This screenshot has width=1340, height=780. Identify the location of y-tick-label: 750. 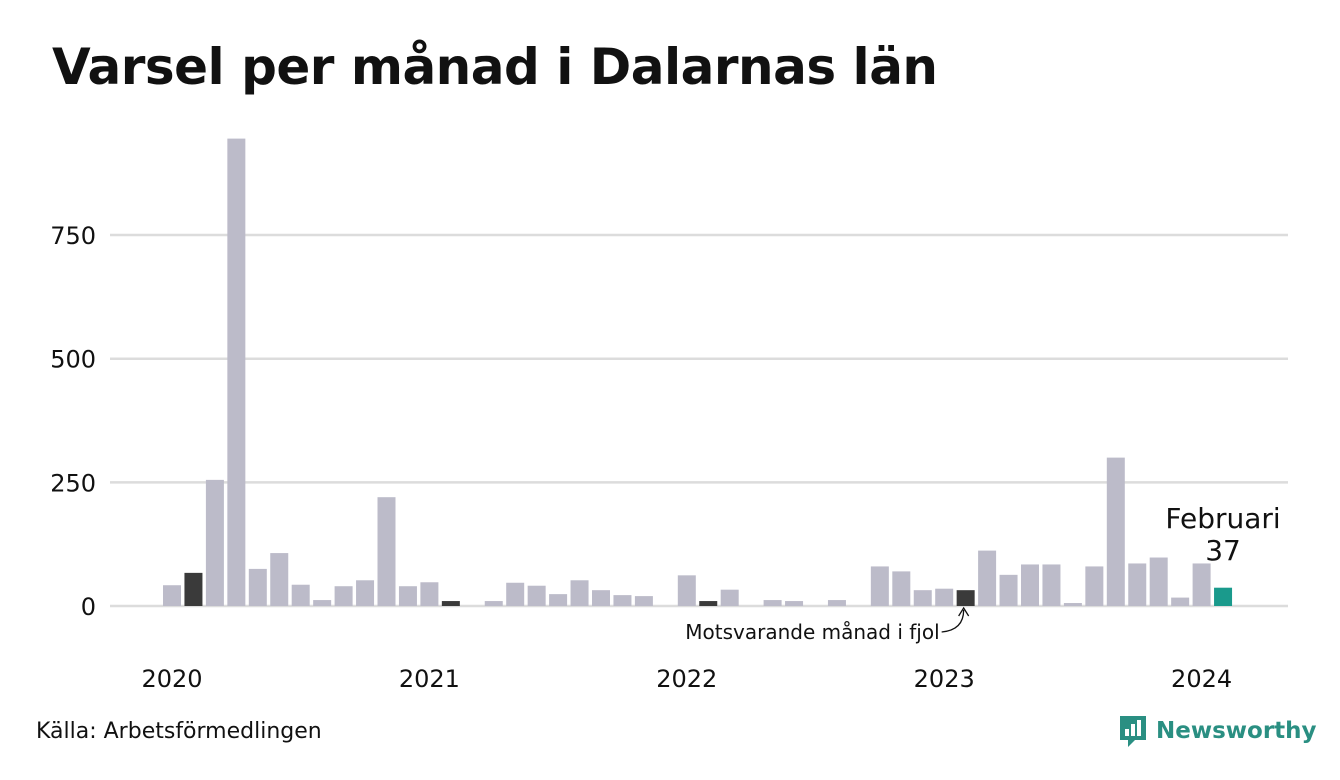
(73, 236).